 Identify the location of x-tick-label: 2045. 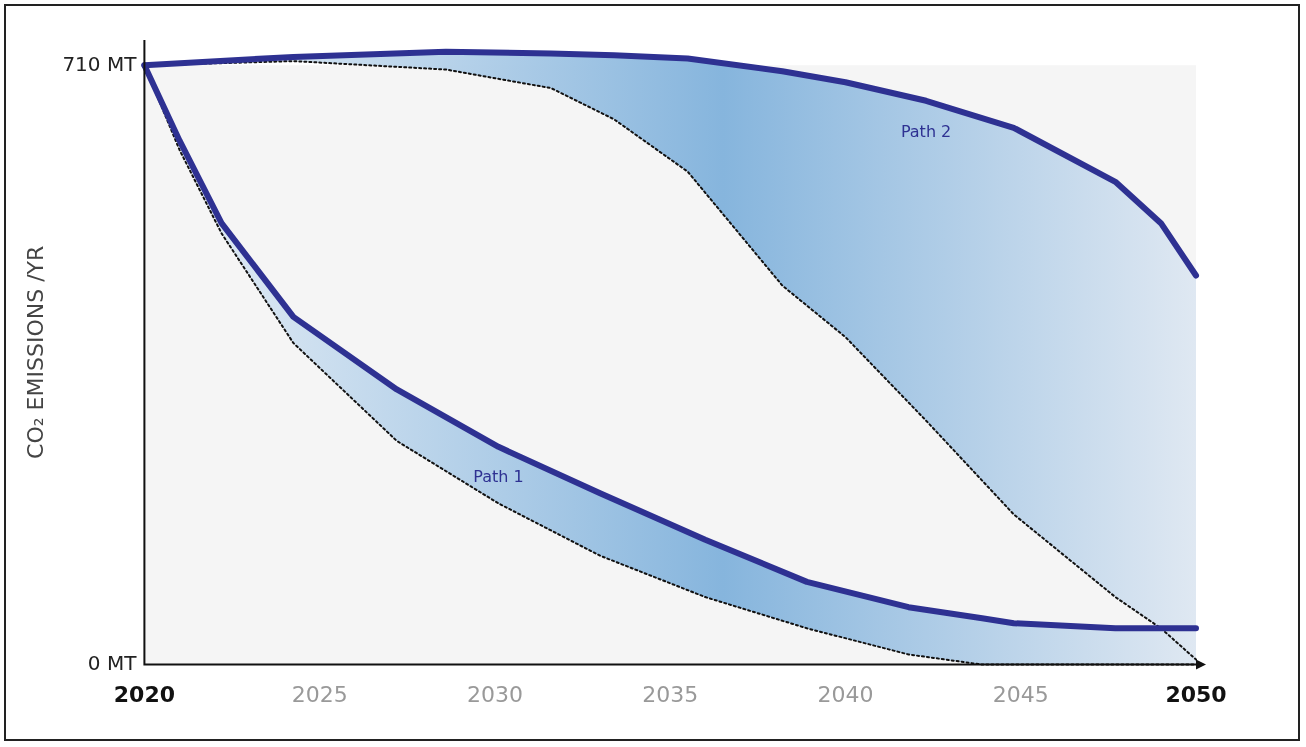
(1020, 694).